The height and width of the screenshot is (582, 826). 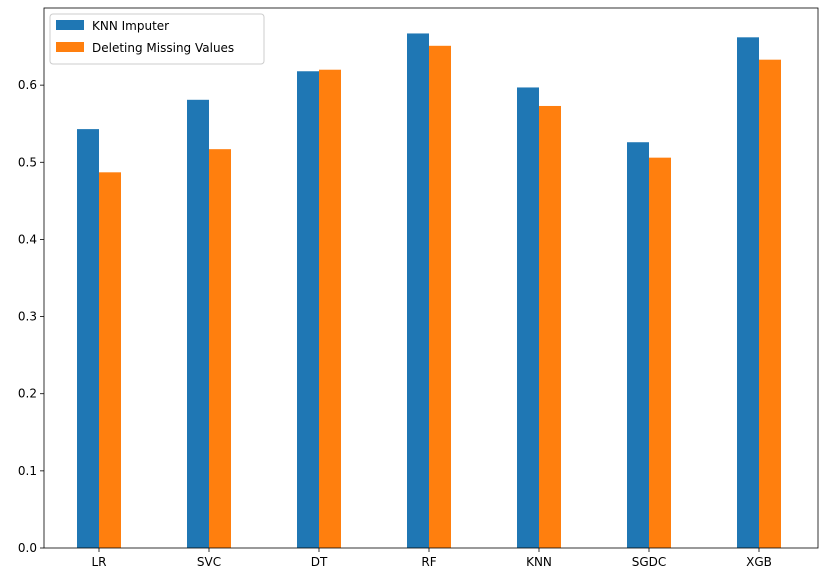 What do you see at coordinates (27, 394) in the screenshot?
I see `y-tick-label: 0.2` at bounding box center [27, 394].